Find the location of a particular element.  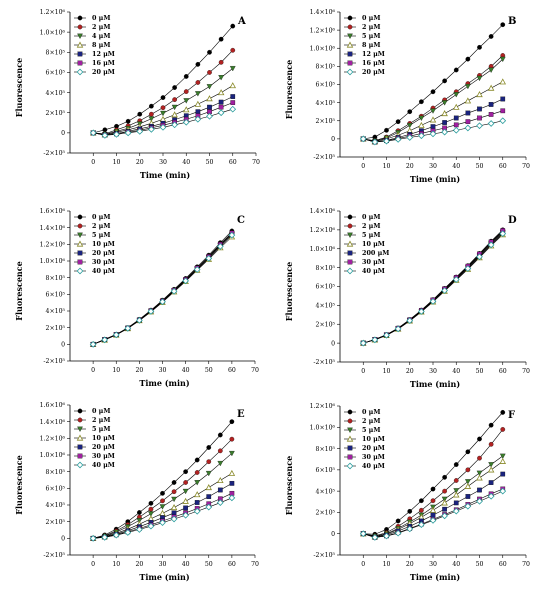

y-tick-label: 2×10⁵ is located at coordinates (56, 522).